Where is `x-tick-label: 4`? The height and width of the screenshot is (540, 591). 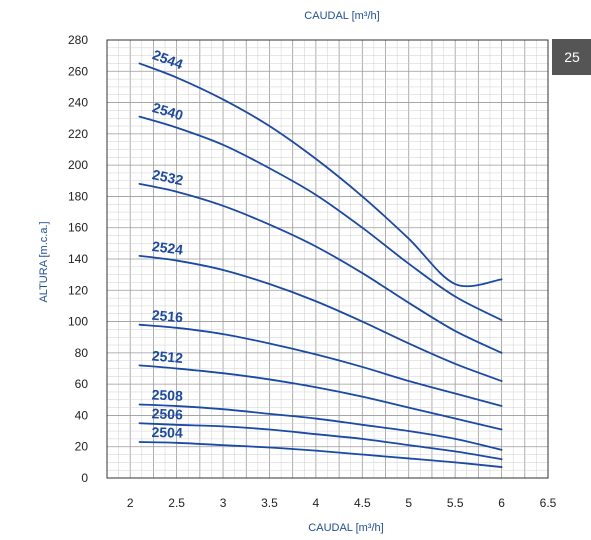 x-tick-label: 4 is located at coordinates (316, 503).